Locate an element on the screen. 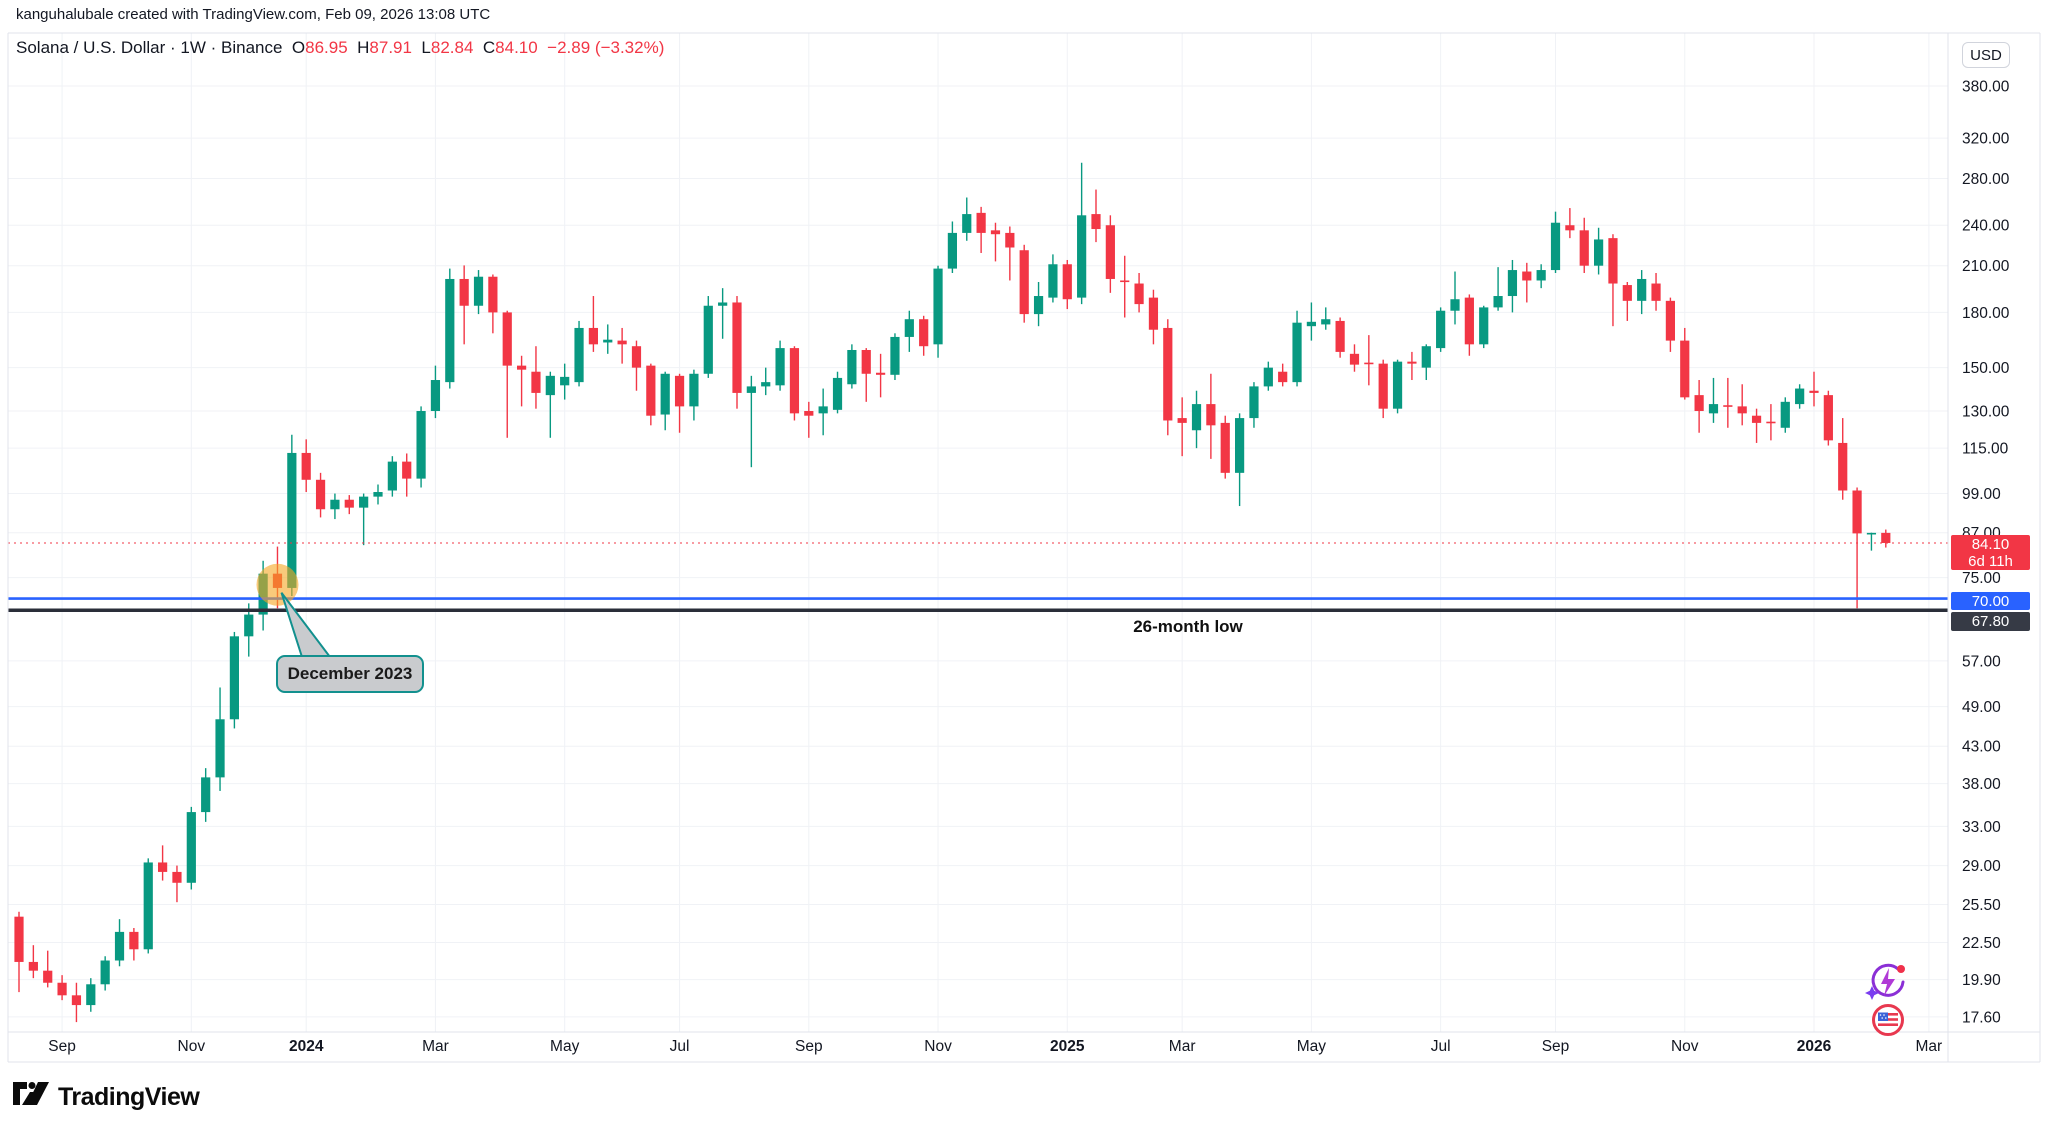  price-axis-label: 25.50 is located at coordinates (1981, 905).